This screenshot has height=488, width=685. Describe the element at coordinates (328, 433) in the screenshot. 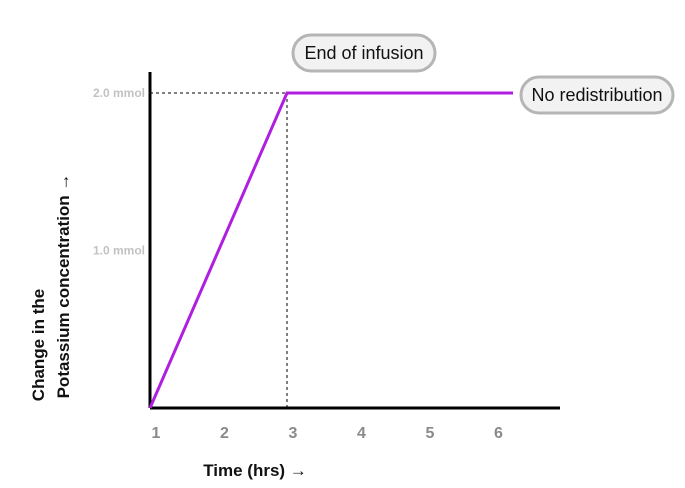

I see `x-tick-labels: 1 2 3 4 5 6` at that location.